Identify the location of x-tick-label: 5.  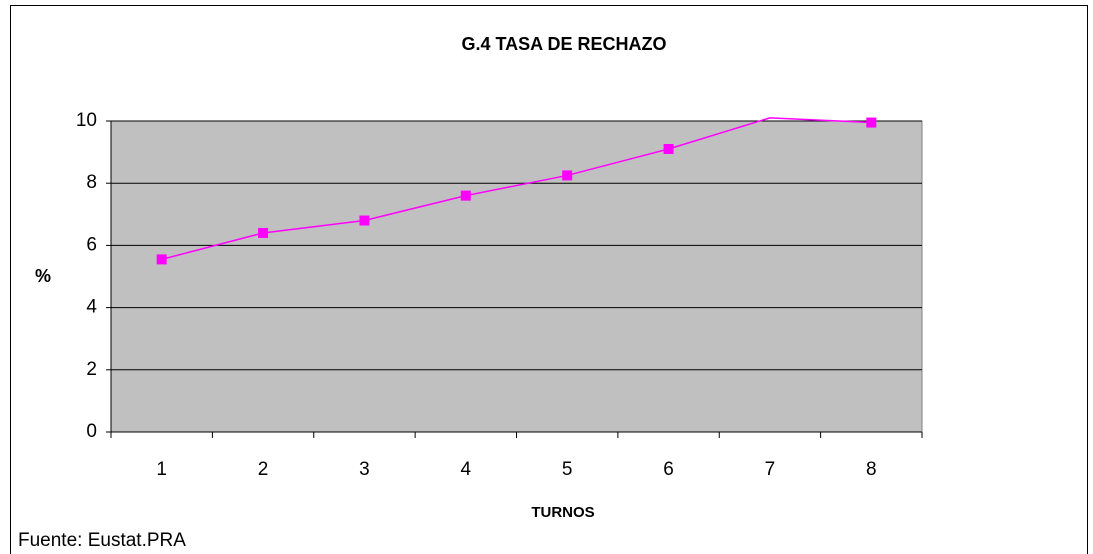
(567, 469).